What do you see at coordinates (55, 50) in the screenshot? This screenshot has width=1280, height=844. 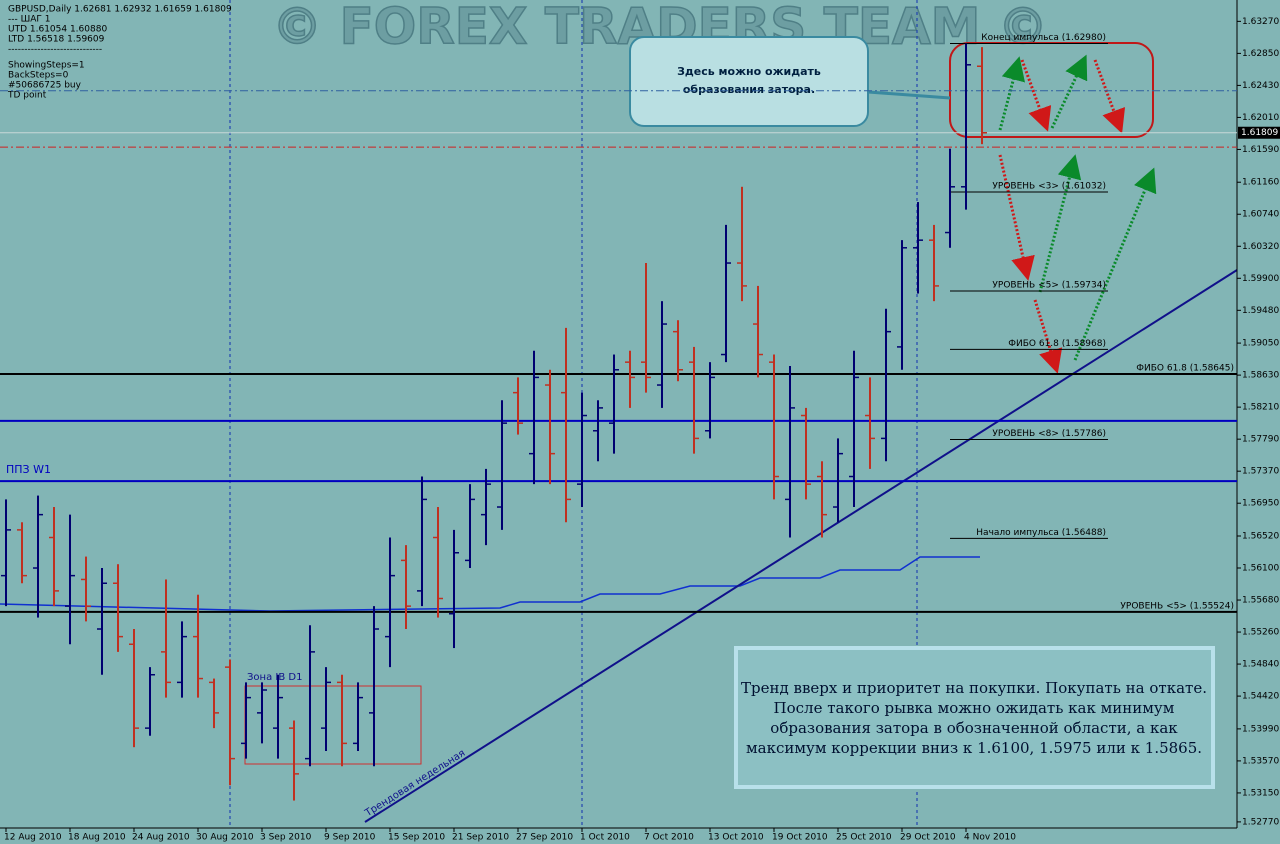 I see `header-line: -----------------------------` at bounding box center [55, 50].